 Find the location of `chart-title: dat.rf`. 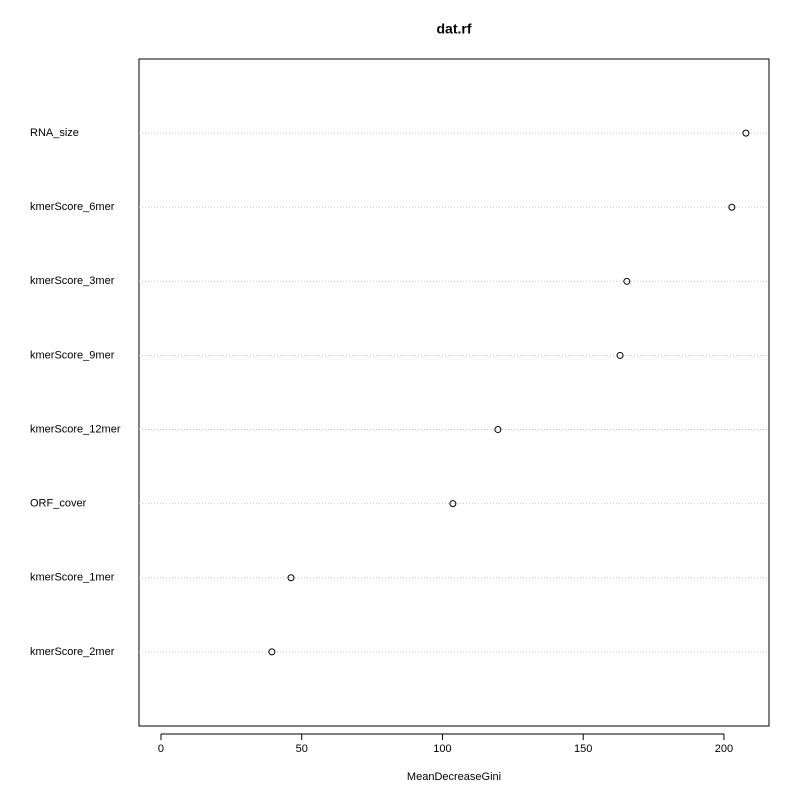

chart-title: dat.rf is located at coordinates (454, 29).